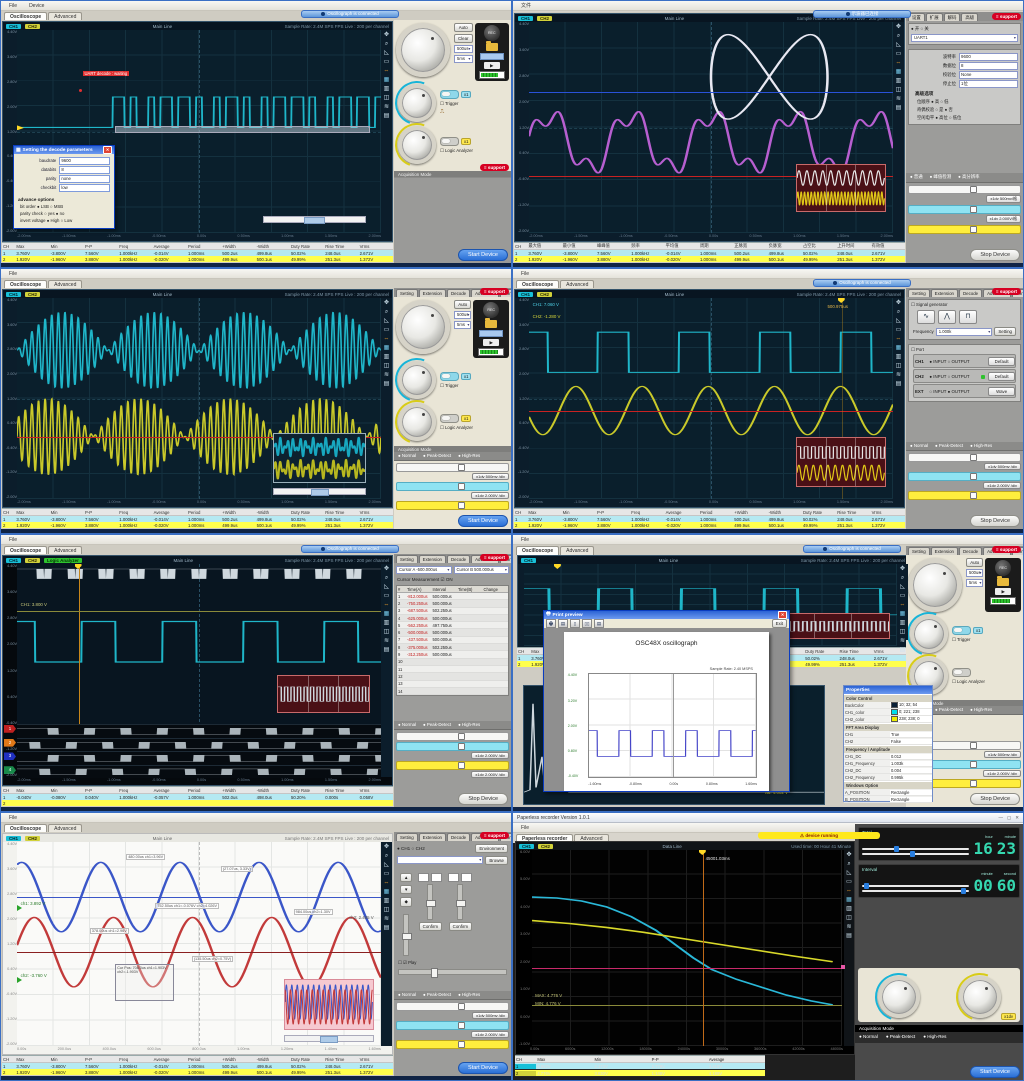  Describe the element at coordinates (1003, 581) in the screenshot. I see `folder-icon` at that location.